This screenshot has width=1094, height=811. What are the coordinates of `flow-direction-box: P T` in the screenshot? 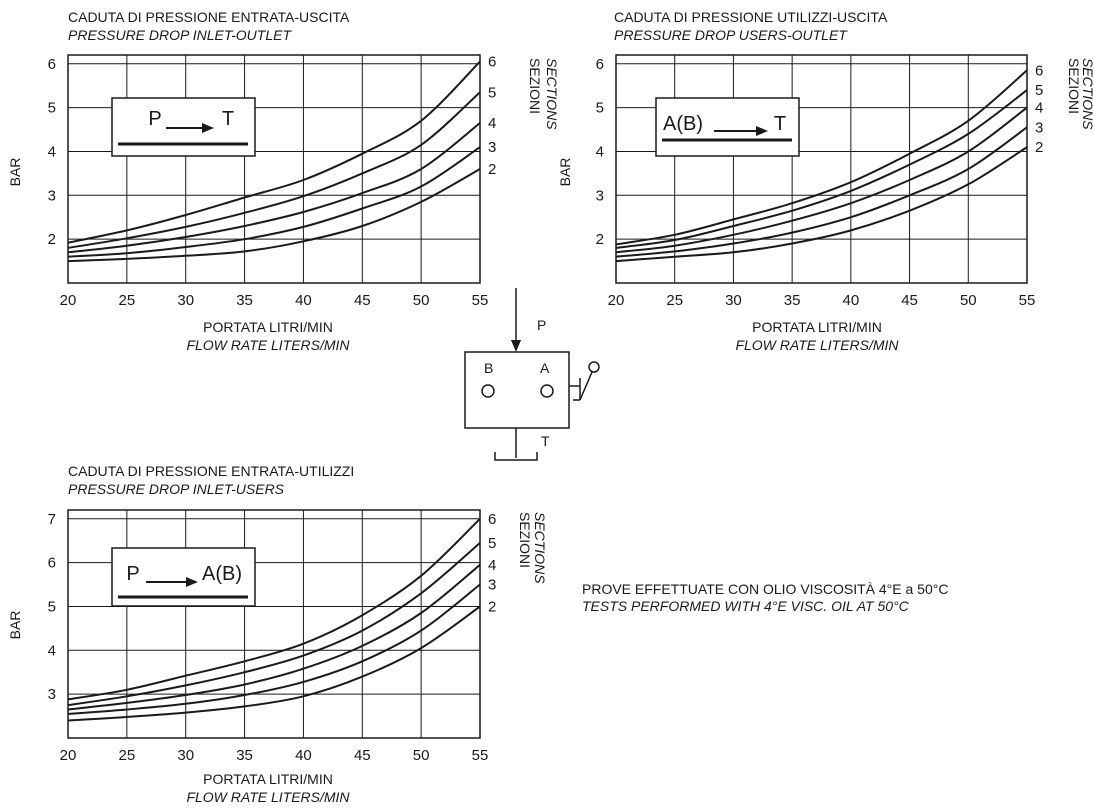 It's located at (183, 127).